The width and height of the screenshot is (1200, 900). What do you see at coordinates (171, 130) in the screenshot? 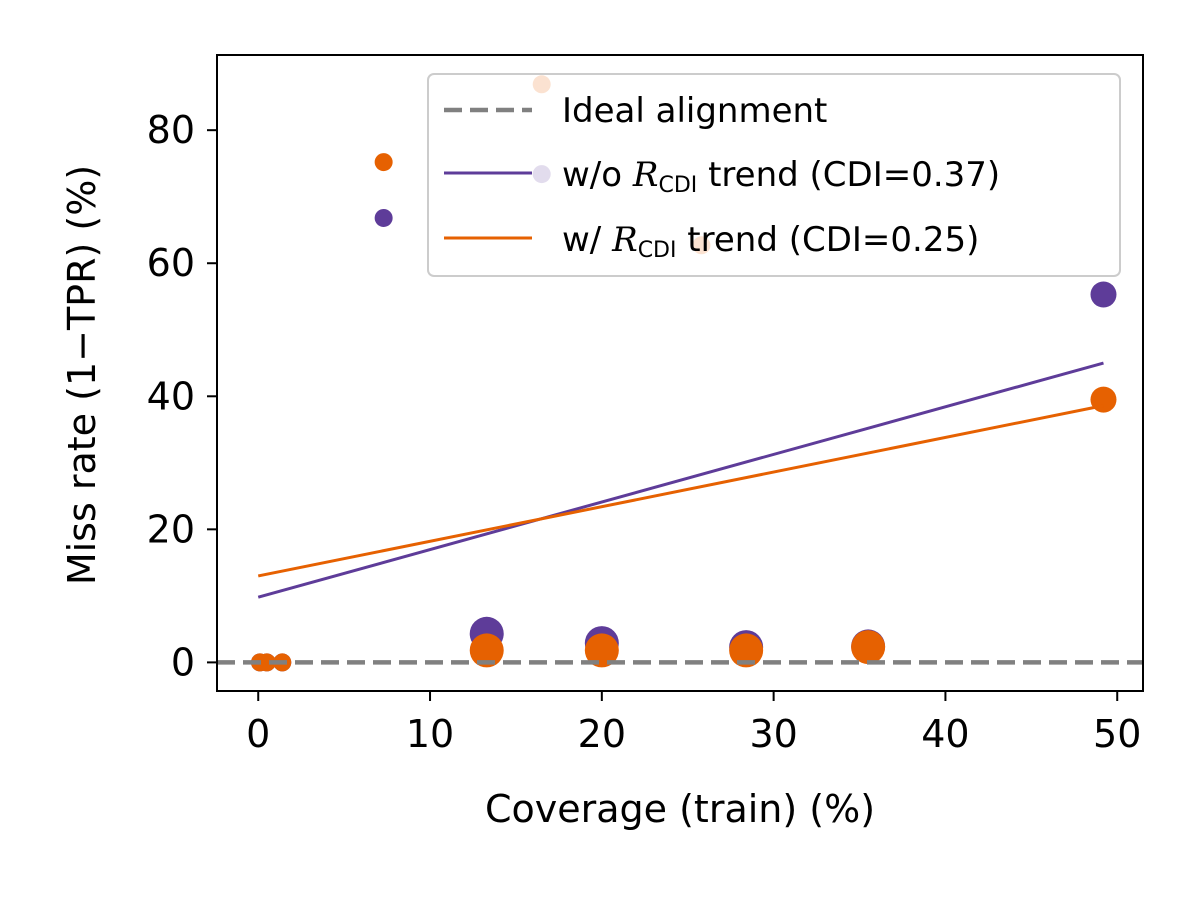
I see `y-tick-label-80: 80` at bounding box center [171, 130].